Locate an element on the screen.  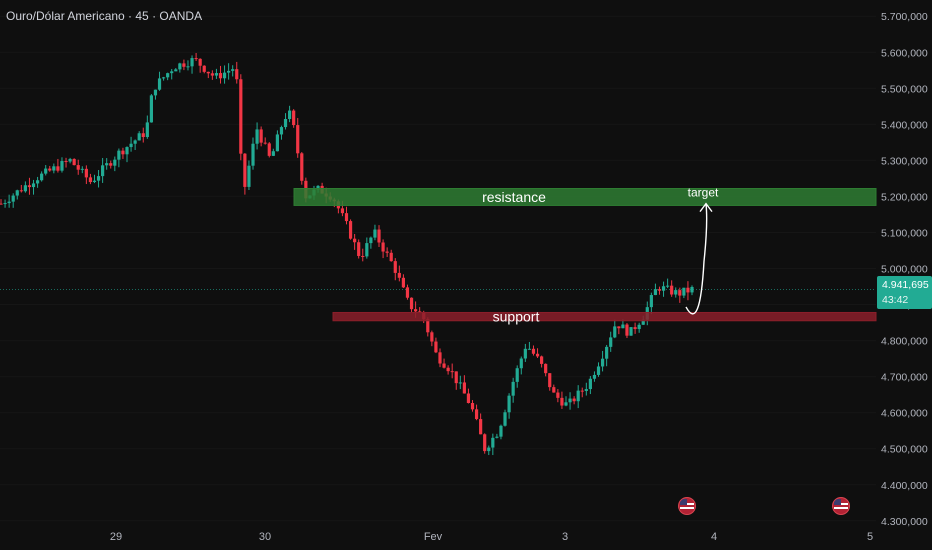
resistance-zone is located at coordinates (585, 196).